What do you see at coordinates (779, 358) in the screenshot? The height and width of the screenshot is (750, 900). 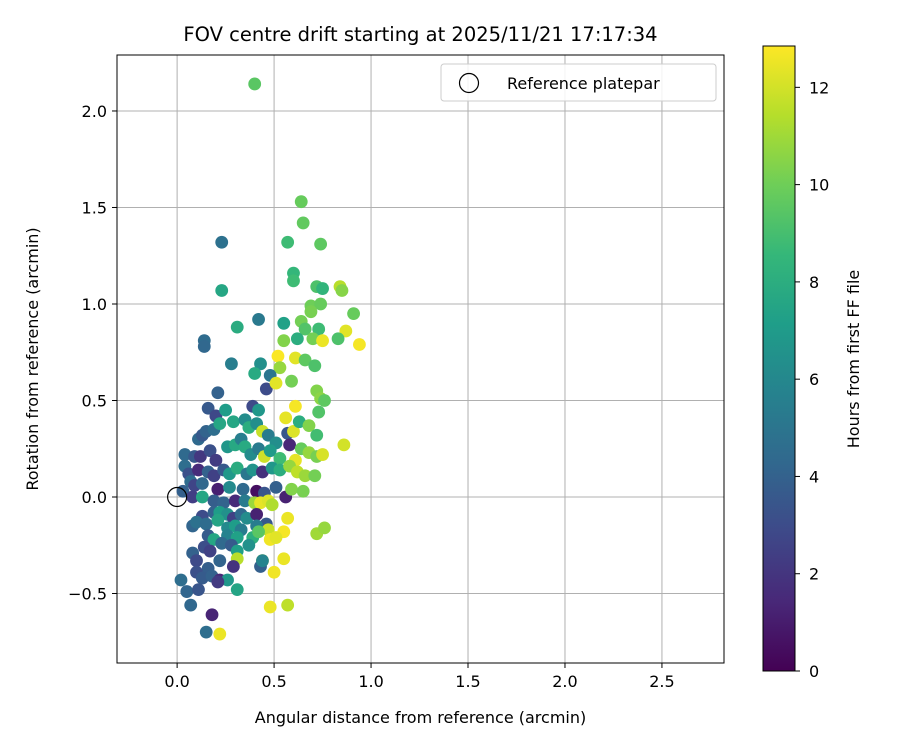 I see `colorbar` at bounding box center [779, 358].